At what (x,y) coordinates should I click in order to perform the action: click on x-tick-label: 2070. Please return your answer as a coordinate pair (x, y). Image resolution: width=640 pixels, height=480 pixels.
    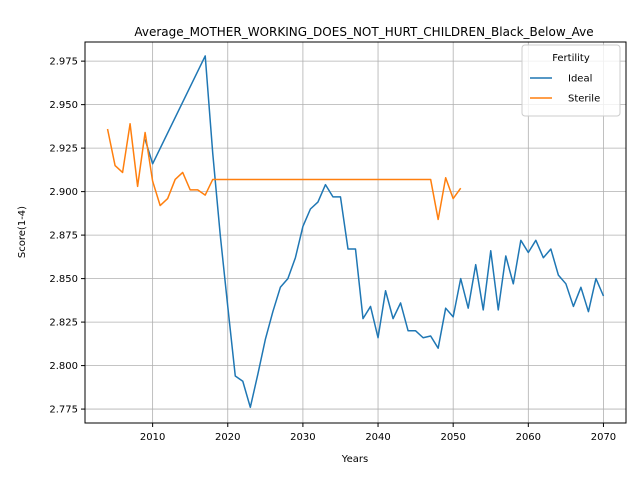
    Looking at the image, I should click on (603, 437).